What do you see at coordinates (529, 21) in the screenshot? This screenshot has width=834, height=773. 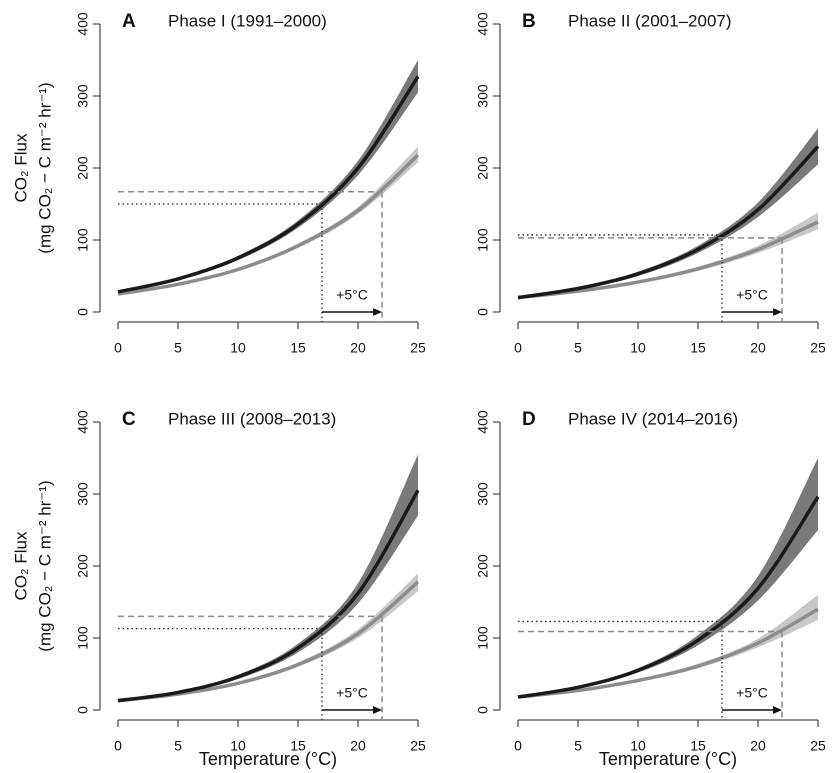 I see `panel-letter: B` at bounding box center [529, 21].